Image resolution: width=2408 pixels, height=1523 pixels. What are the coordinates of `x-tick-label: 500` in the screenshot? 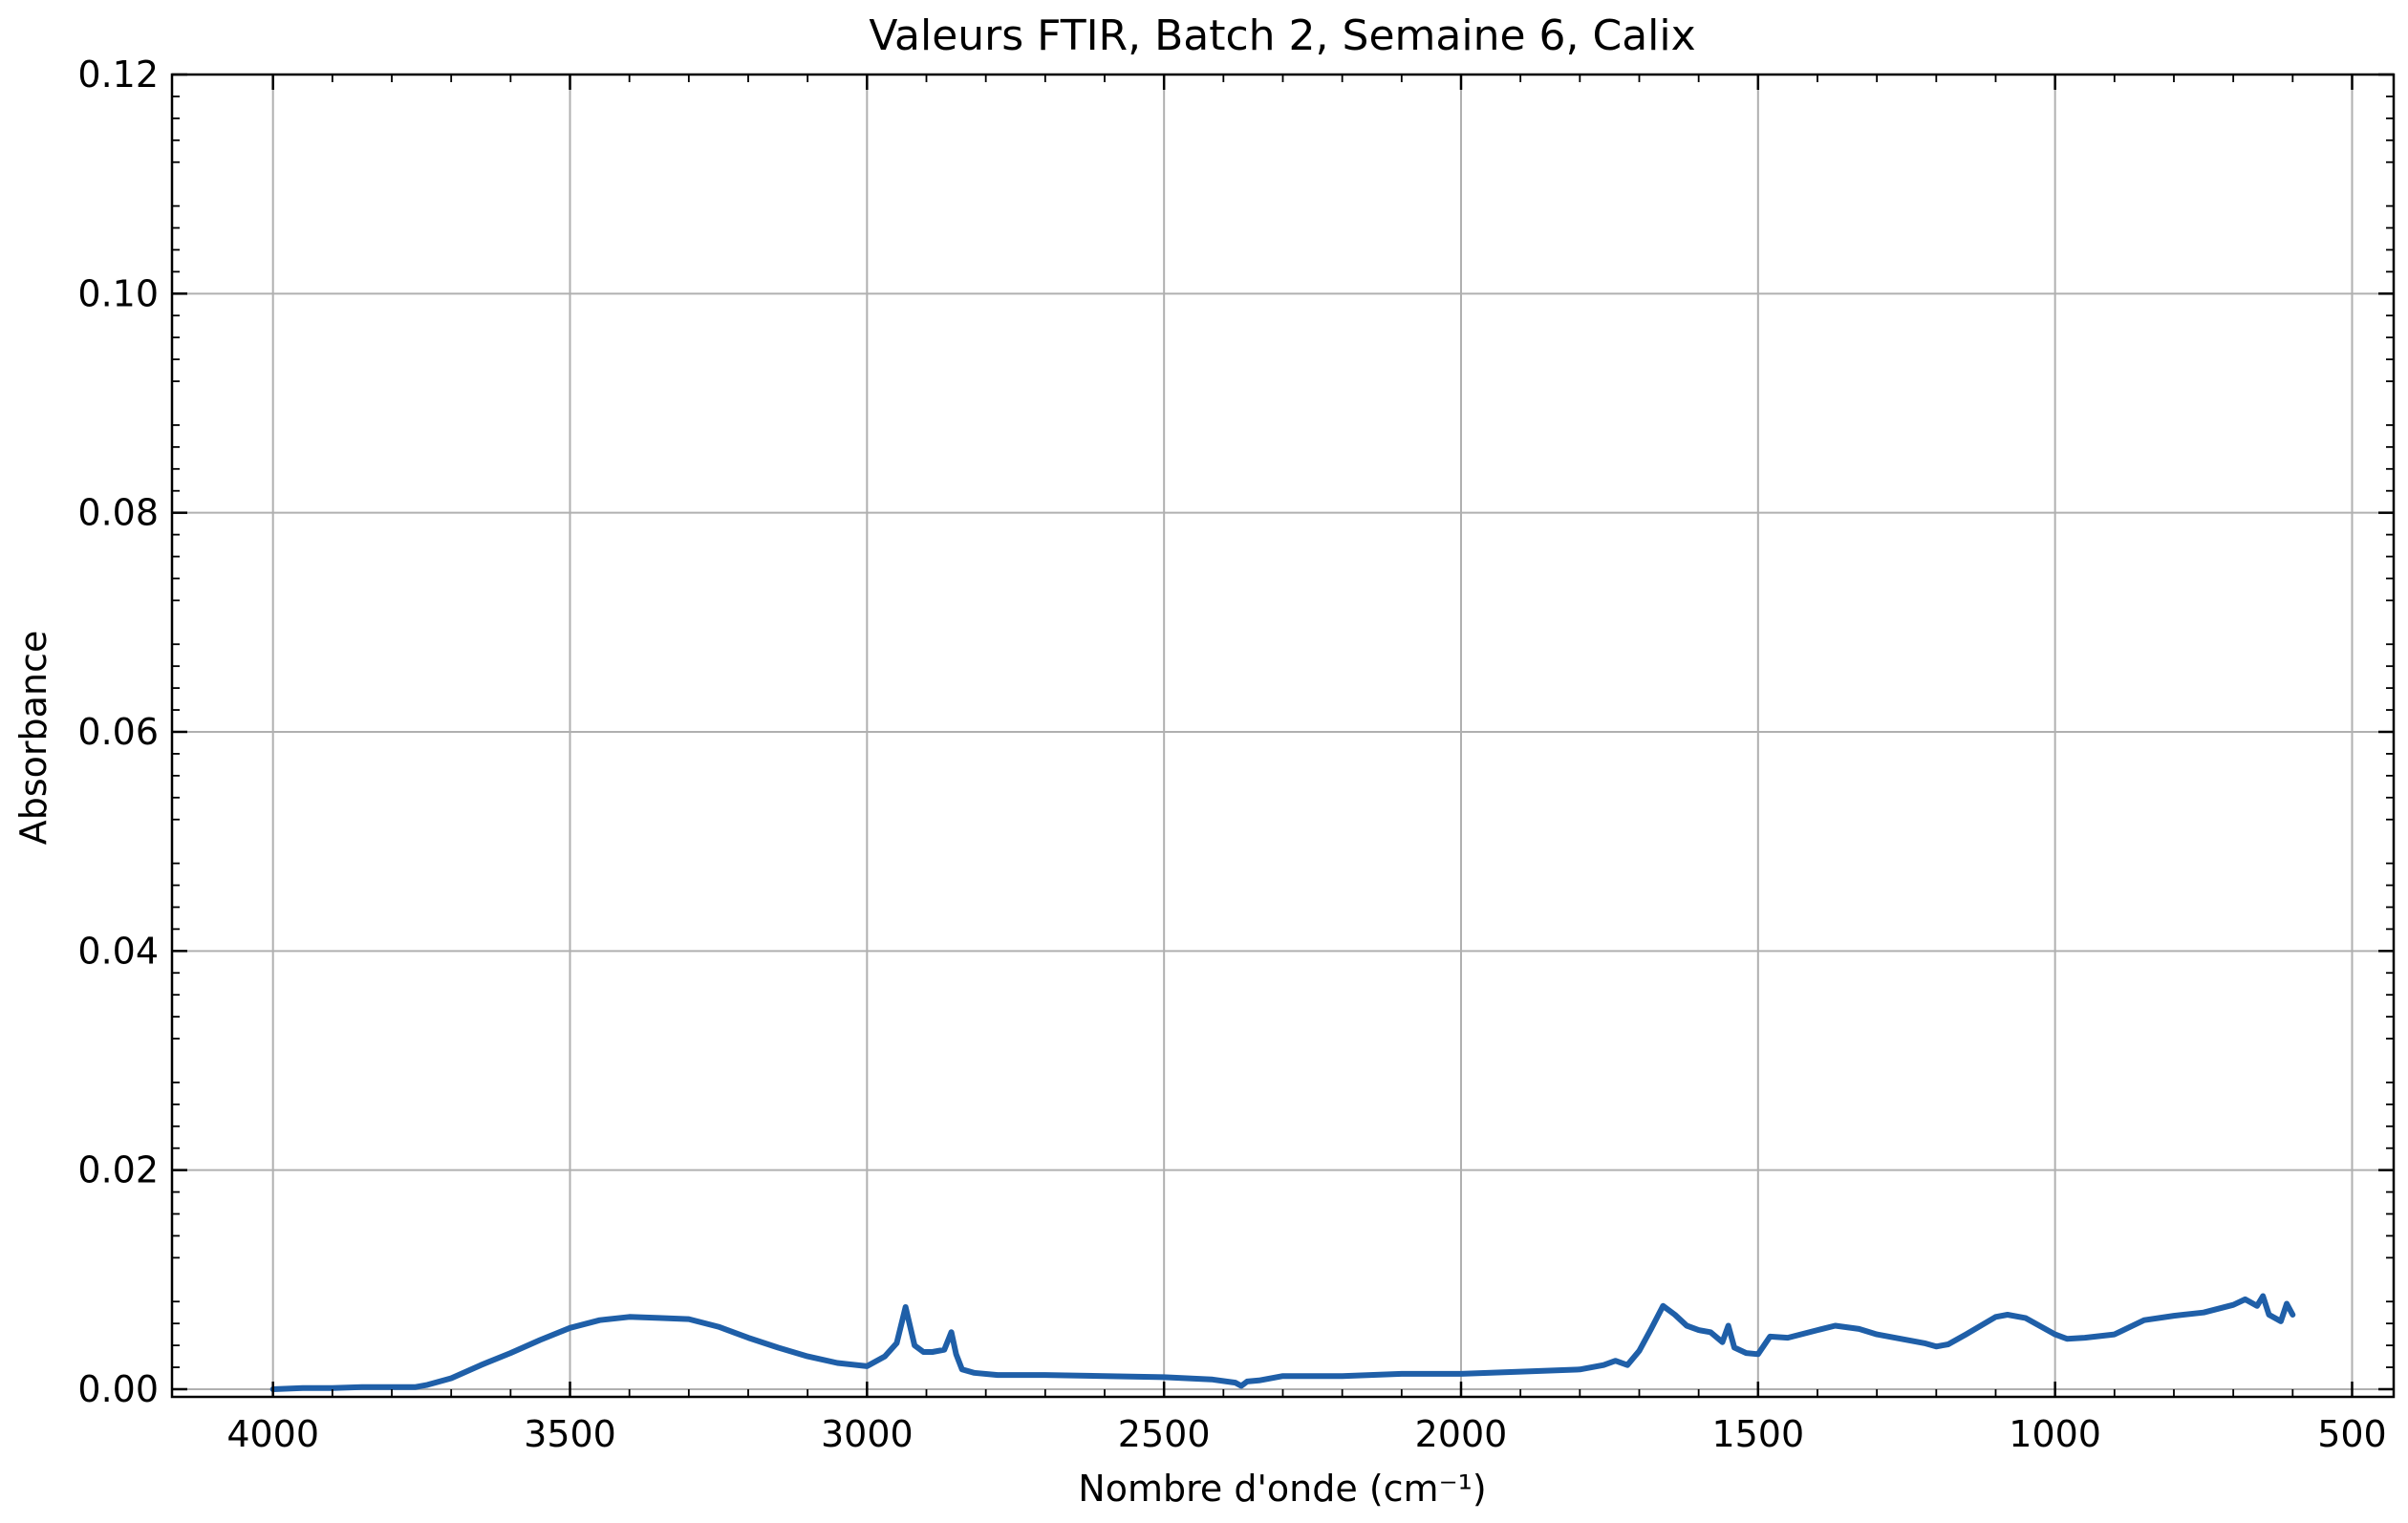 It's located at (2352, 1434).